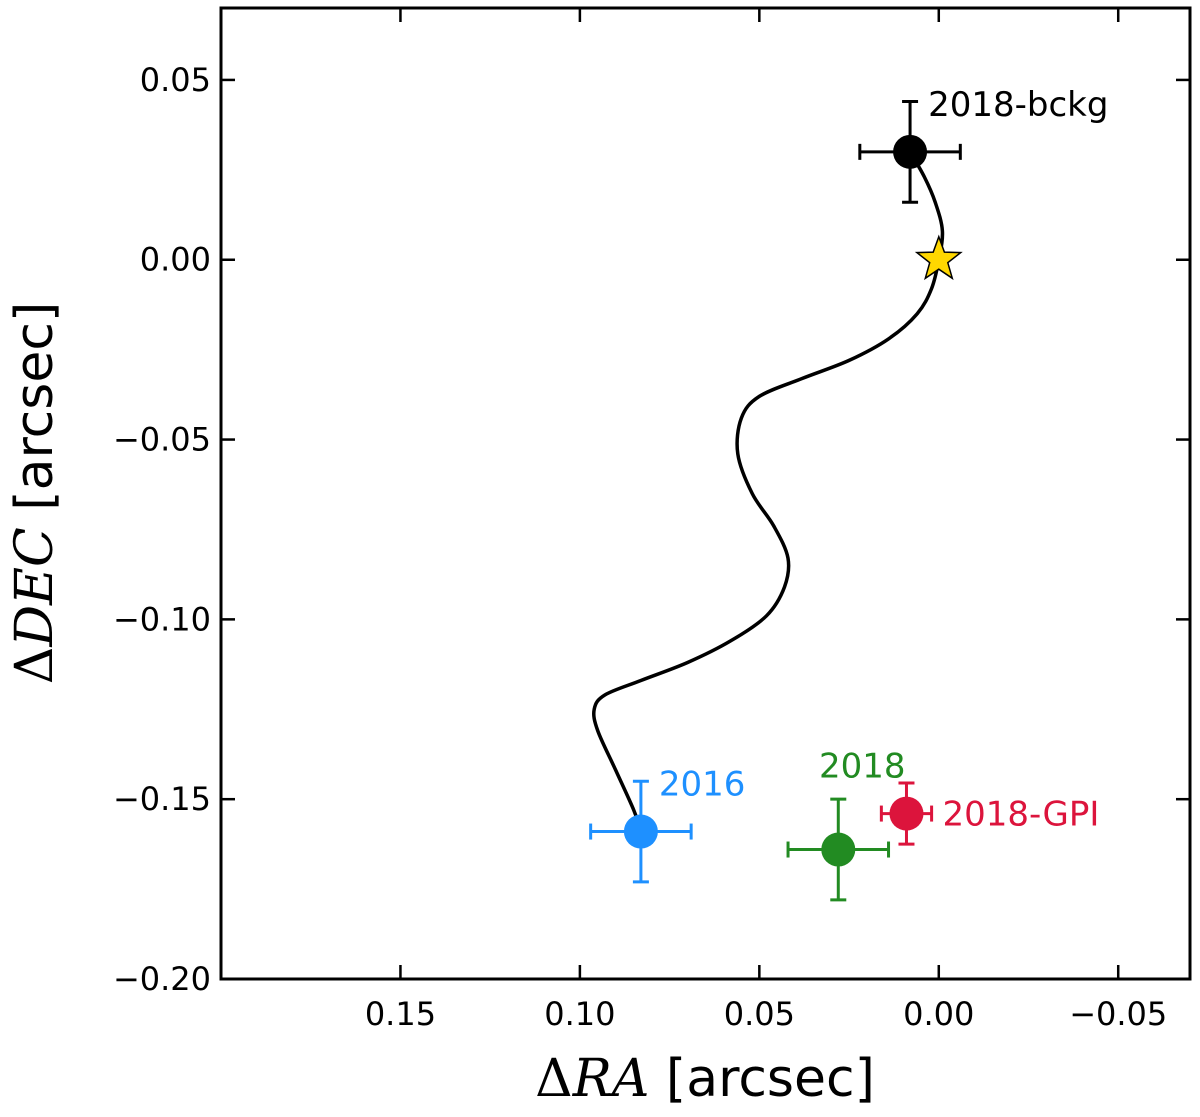 This screenshot has width=1200, height=1117. Describe the element at coordinates (759, 1014) in the screenshot. I see `x-tick-label: 0.05` at that location.